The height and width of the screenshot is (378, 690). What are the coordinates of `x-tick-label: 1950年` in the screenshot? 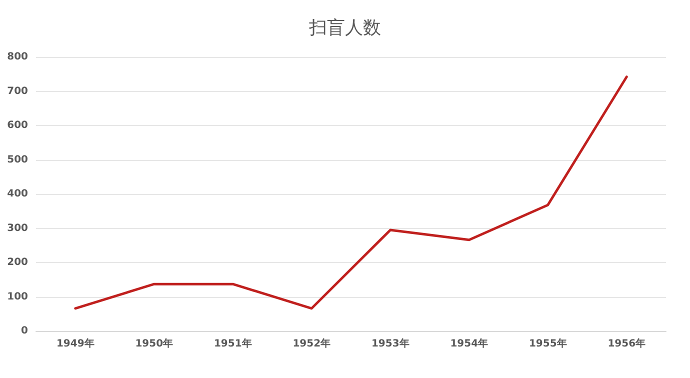 It's located at (154, 344).